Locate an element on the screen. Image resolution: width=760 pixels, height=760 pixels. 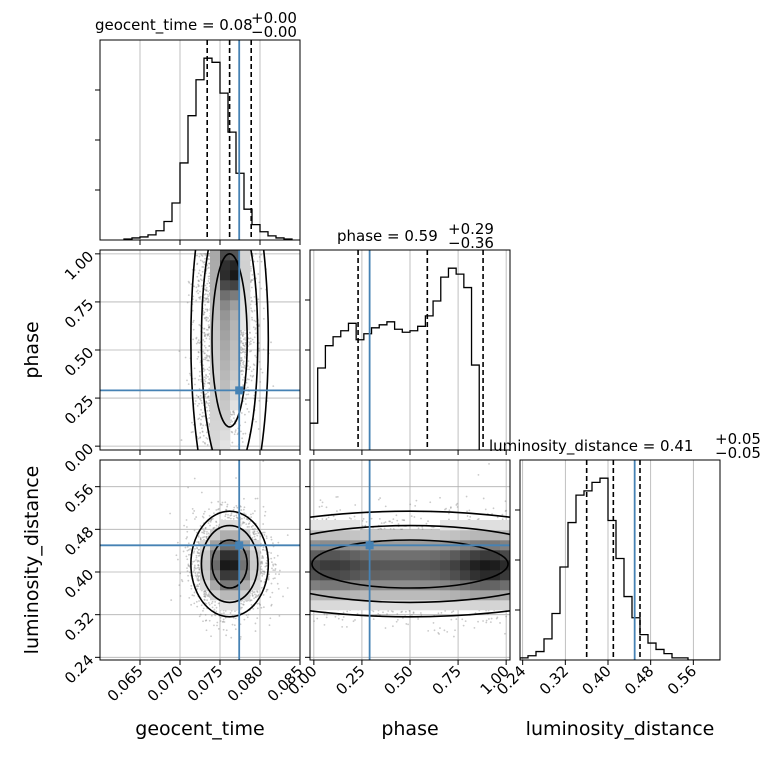
hist-panel-geocent_time is located at coordinates (198, 142).